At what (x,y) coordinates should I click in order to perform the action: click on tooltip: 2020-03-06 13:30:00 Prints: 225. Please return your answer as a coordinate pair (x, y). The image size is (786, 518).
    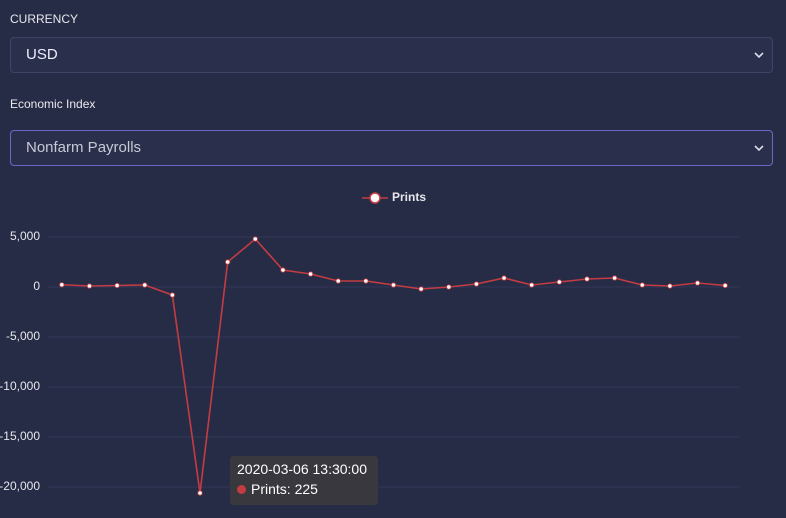
    Looking at the image, I should click on (304, 480).